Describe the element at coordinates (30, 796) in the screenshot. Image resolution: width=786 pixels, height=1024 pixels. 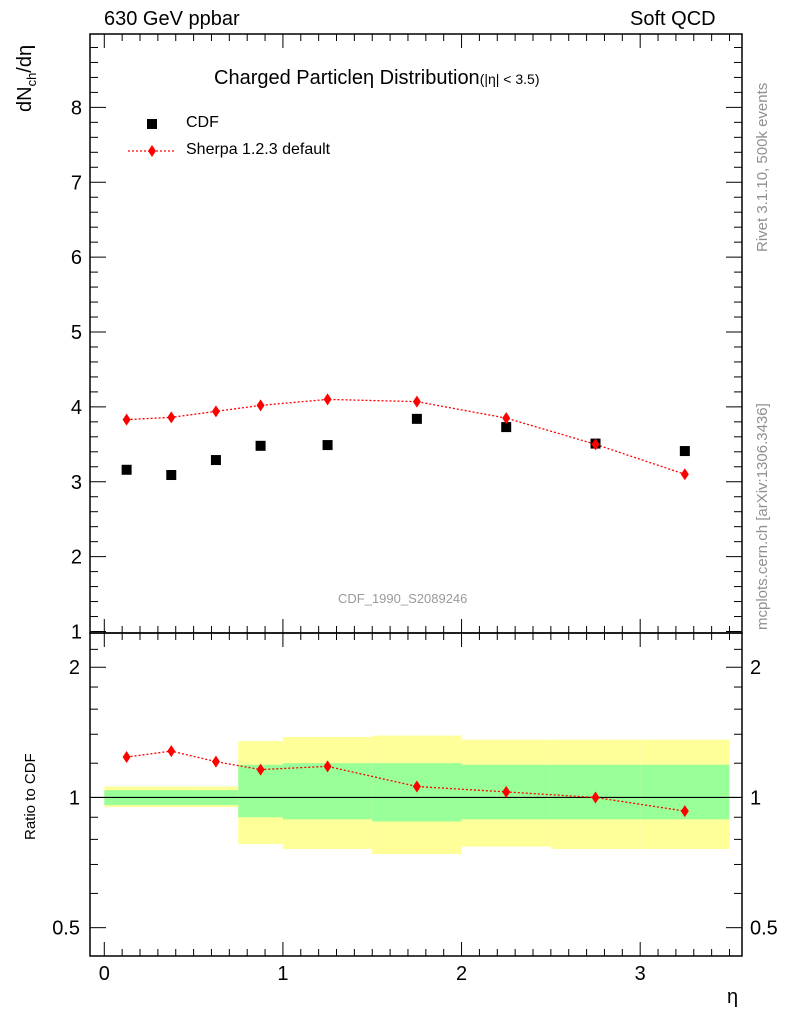
I see `ratio-y-axis-label: Ratio to CDF` at that location.